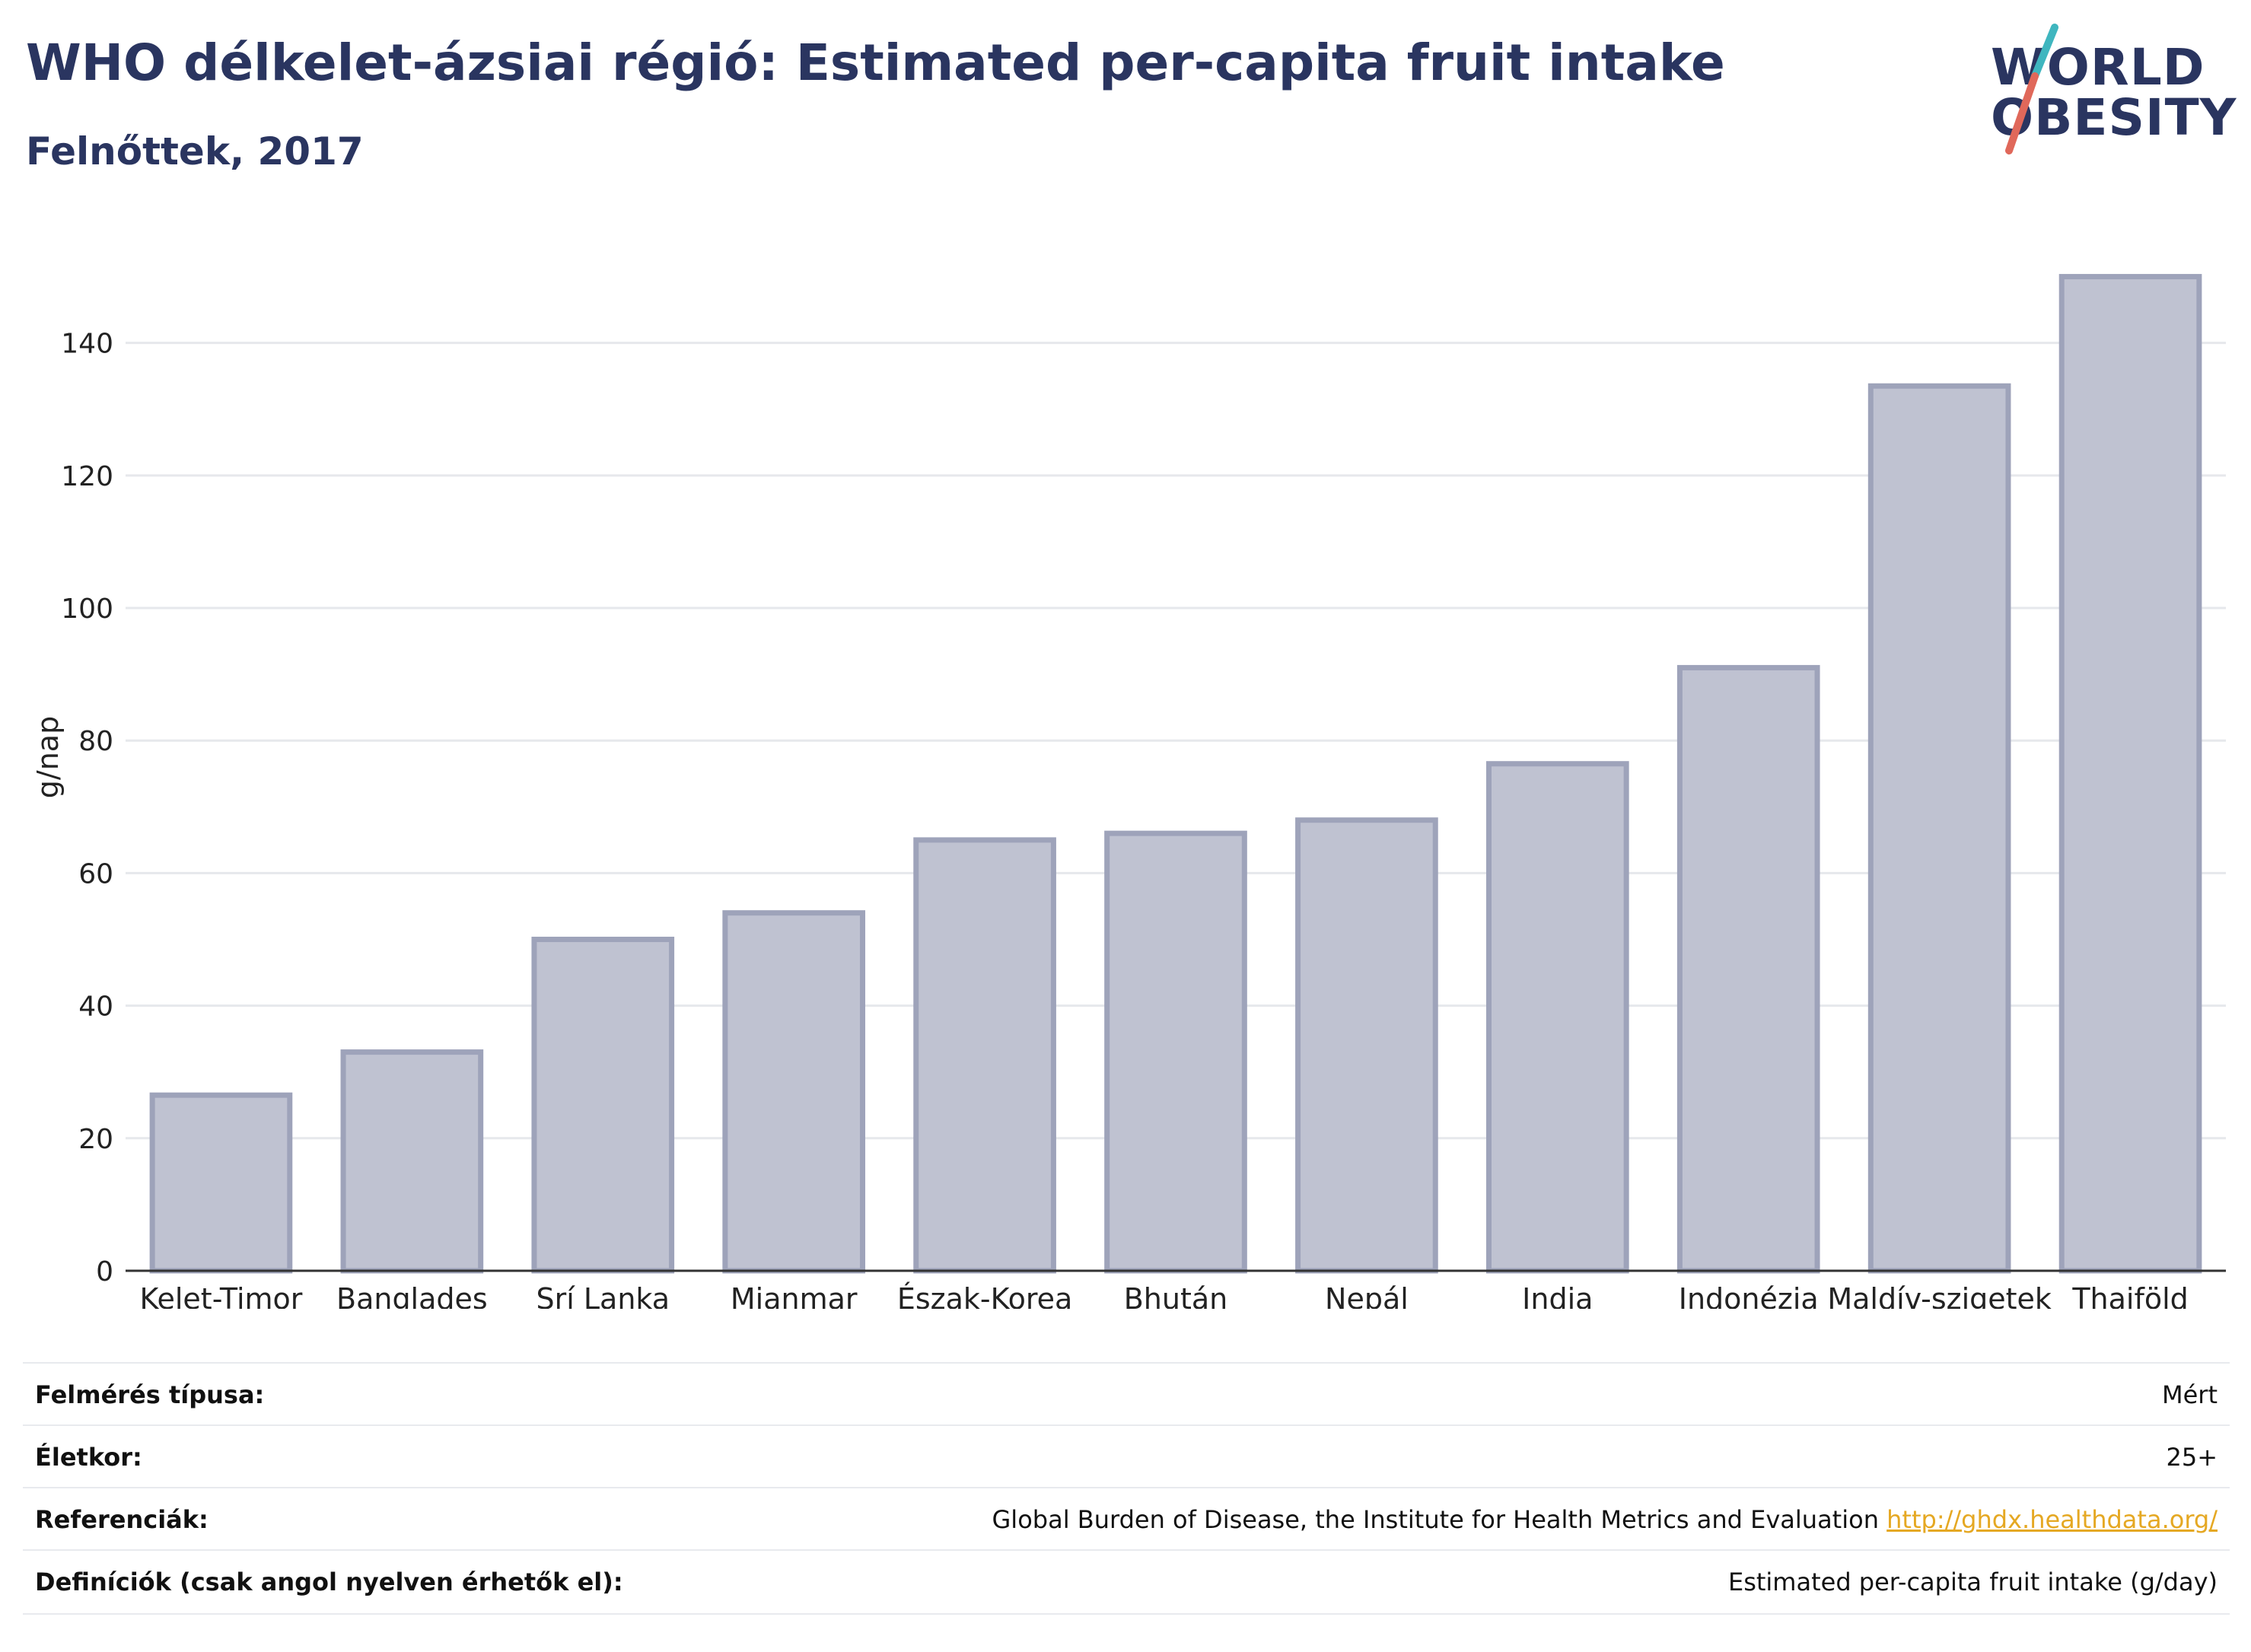 This screenshot has height=1652, width=2251. What do you see at coordinates (1367, 1295) in the screenshot?
I see `x-tick-label: Nepál` at bounding box center [1367, 1295].